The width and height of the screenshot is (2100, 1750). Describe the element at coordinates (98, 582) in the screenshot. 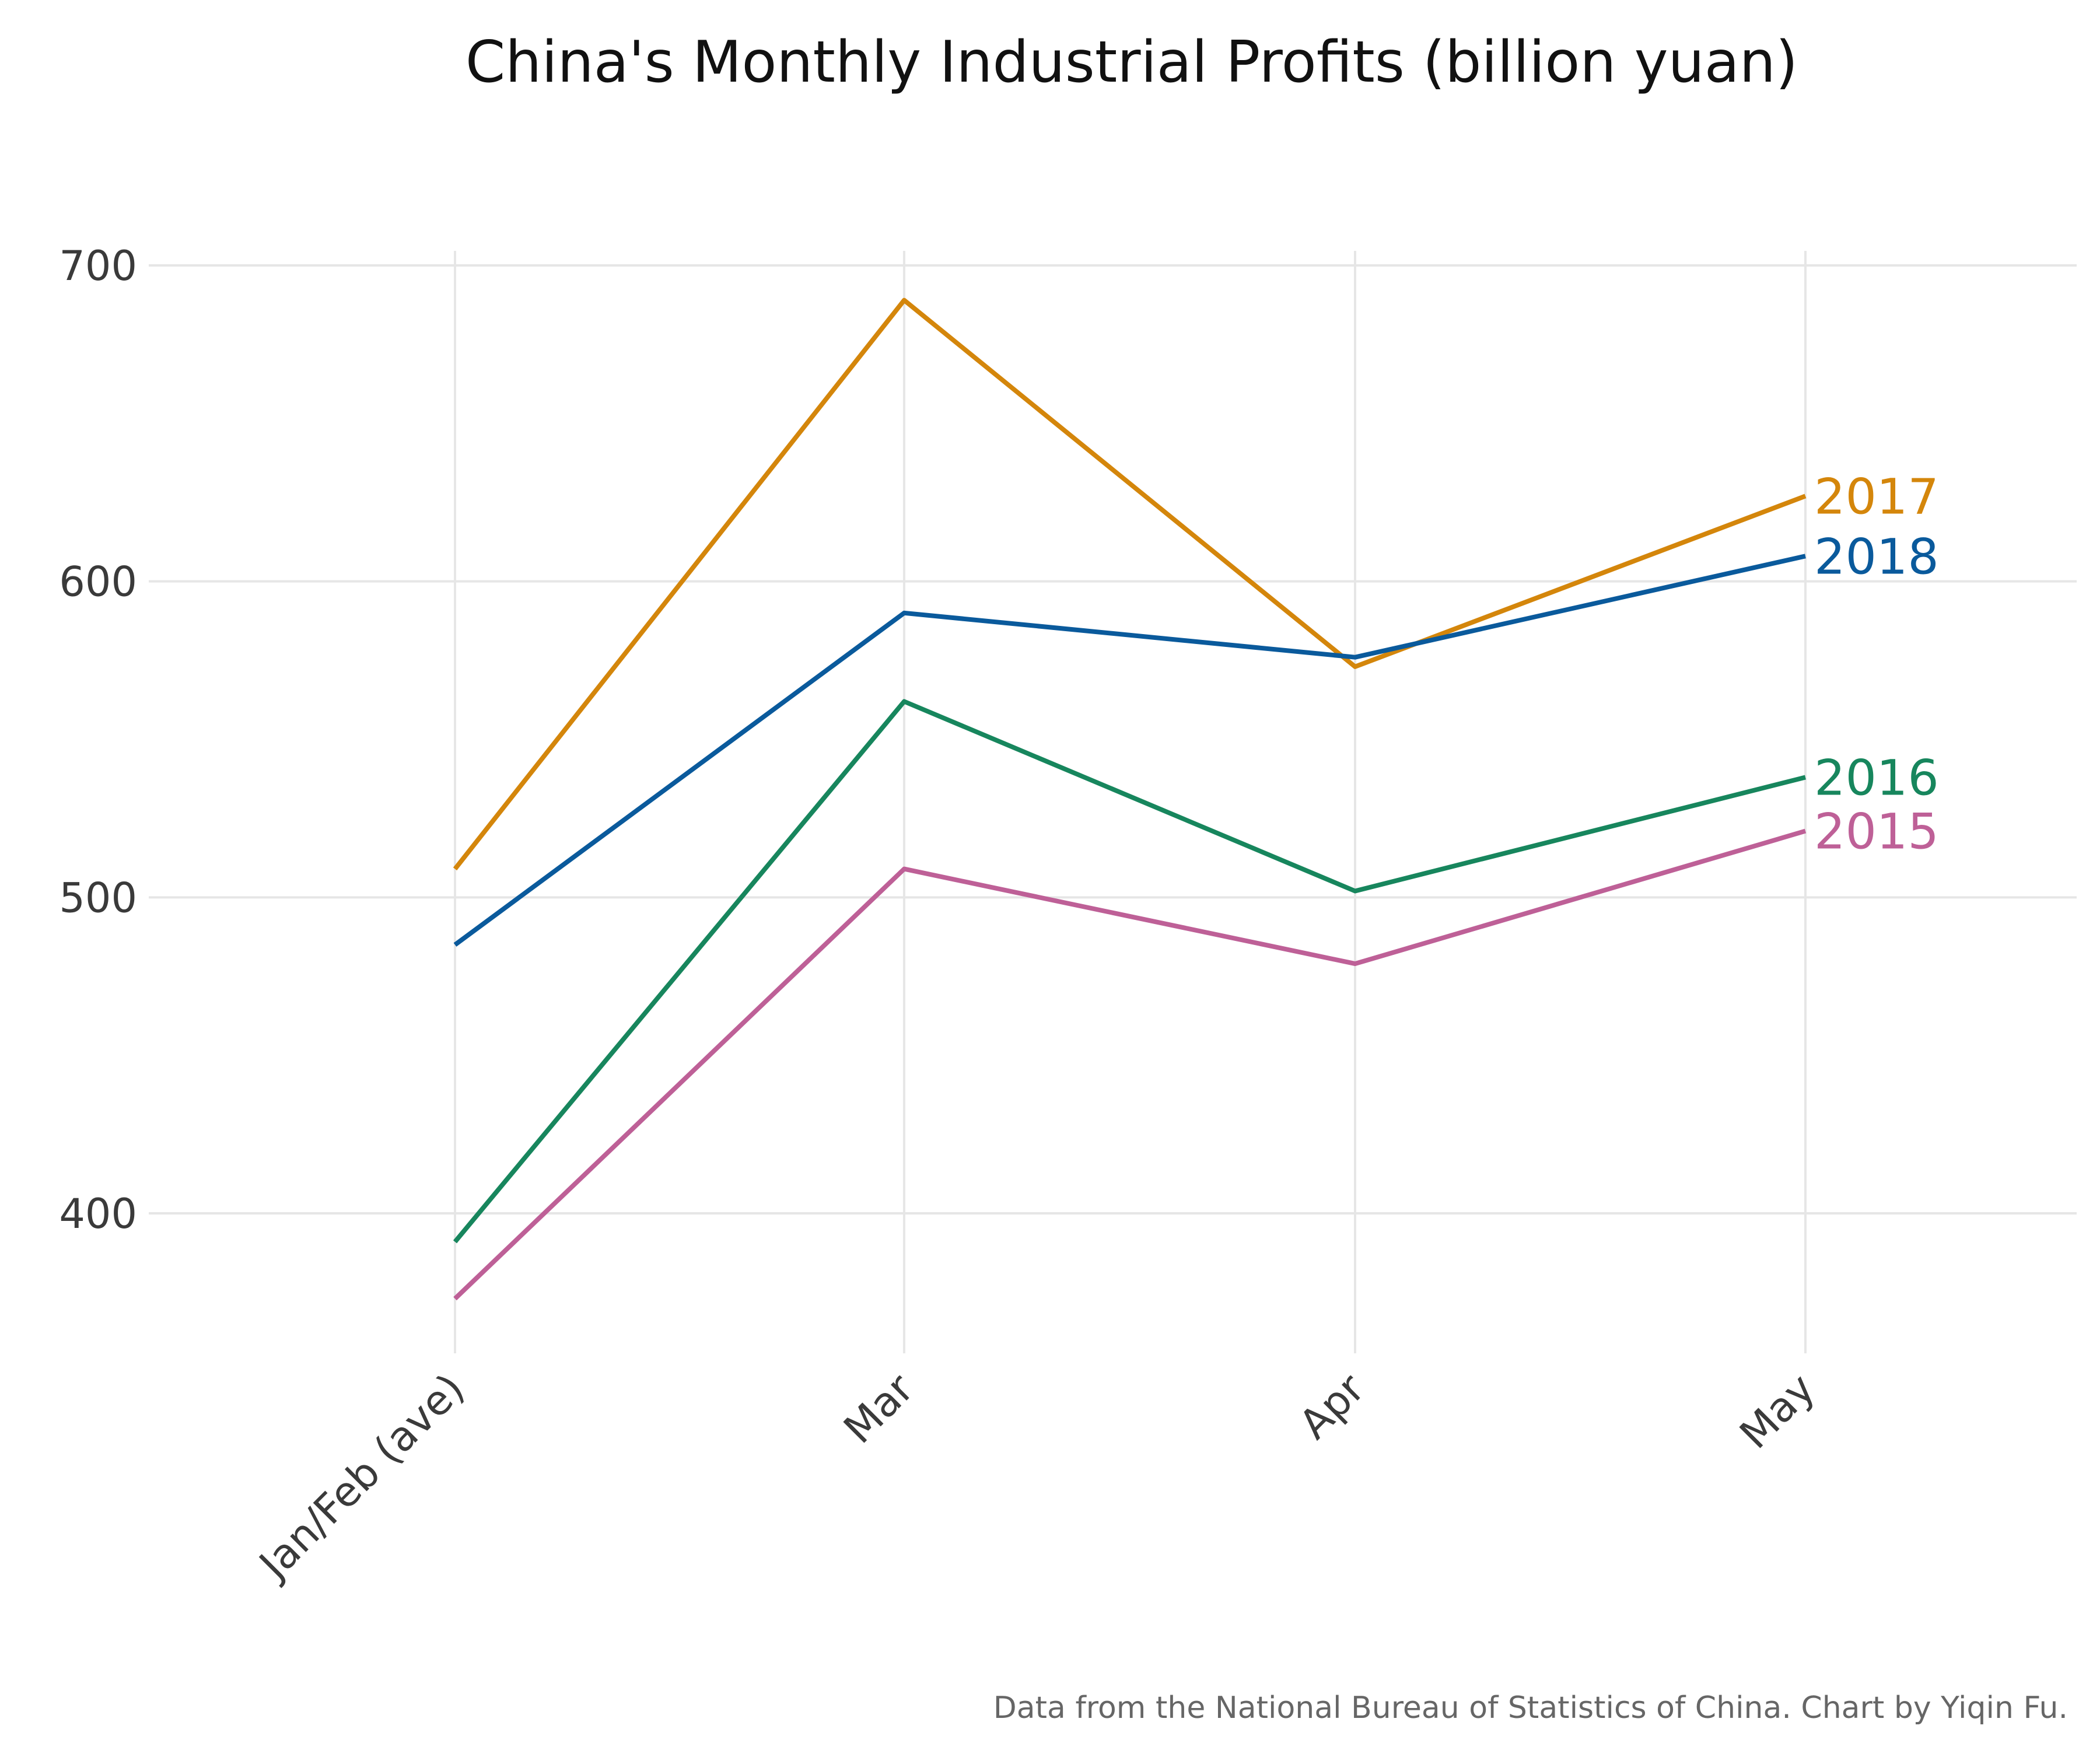

I see `y-tick-label: 600` at that location.